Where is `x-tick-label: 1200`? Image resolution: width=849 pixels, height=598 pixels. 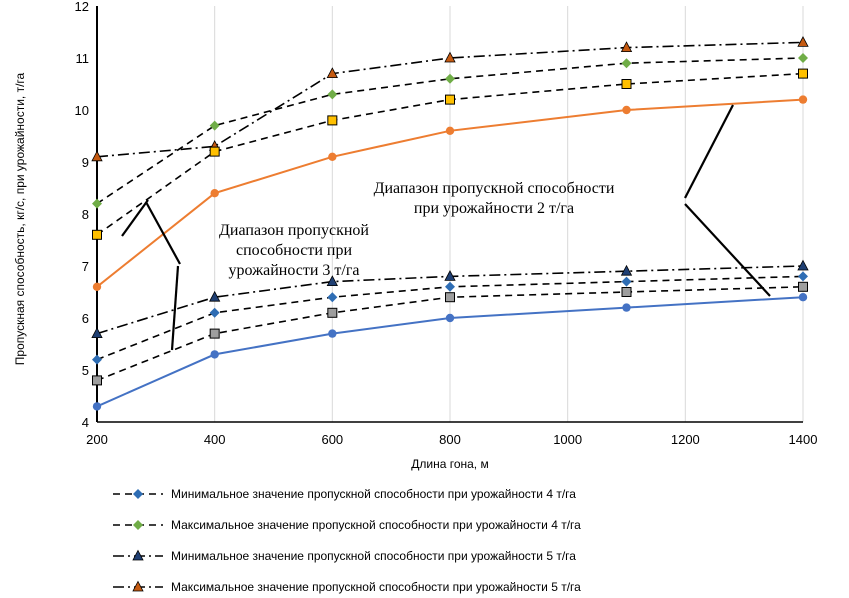 x-tick-label: 1200 is located at coordinates (685, 439).